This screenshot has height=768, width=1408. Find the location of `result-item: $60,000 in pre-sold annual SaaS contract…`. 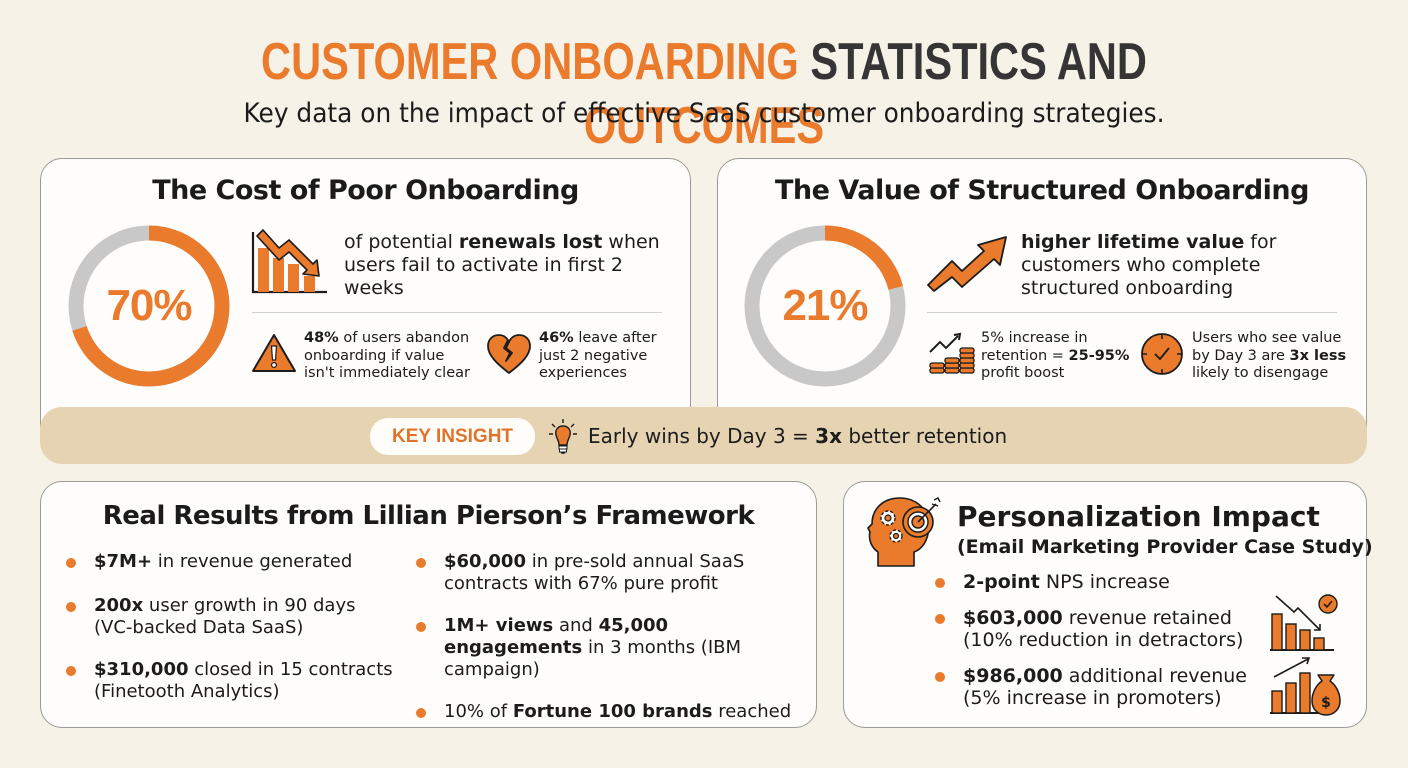

result-item: $60,000 in pre-sold annual SaaS contract… is located at coordinates (608, 573).